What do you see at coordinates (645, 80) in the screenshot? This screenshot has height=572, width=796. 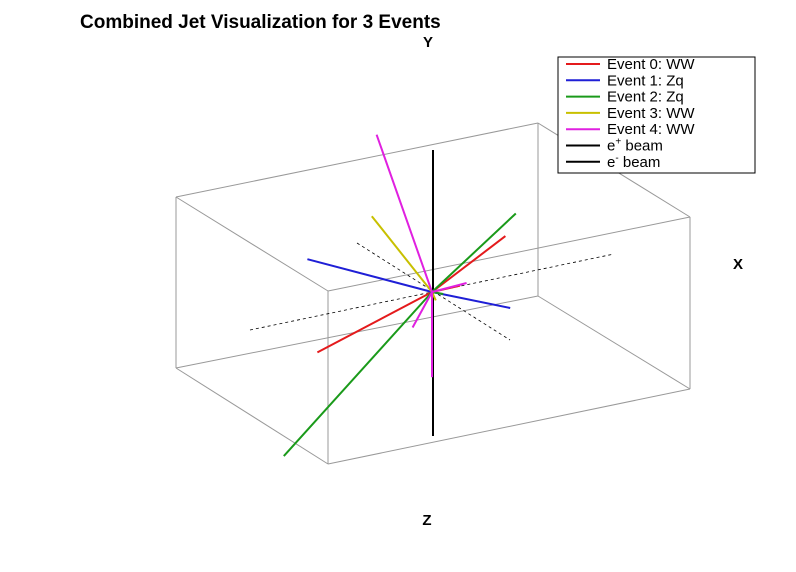 I see `legend-label: Event 1: Zq` at bounding box center [645, 80].